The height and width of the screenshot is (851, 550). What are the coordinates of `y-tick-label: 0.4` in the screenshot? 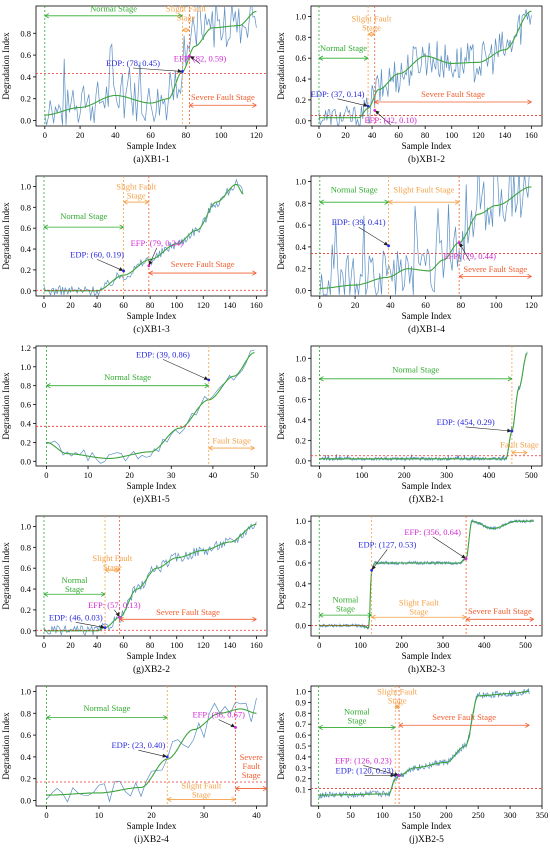 It's located at (300, 757).